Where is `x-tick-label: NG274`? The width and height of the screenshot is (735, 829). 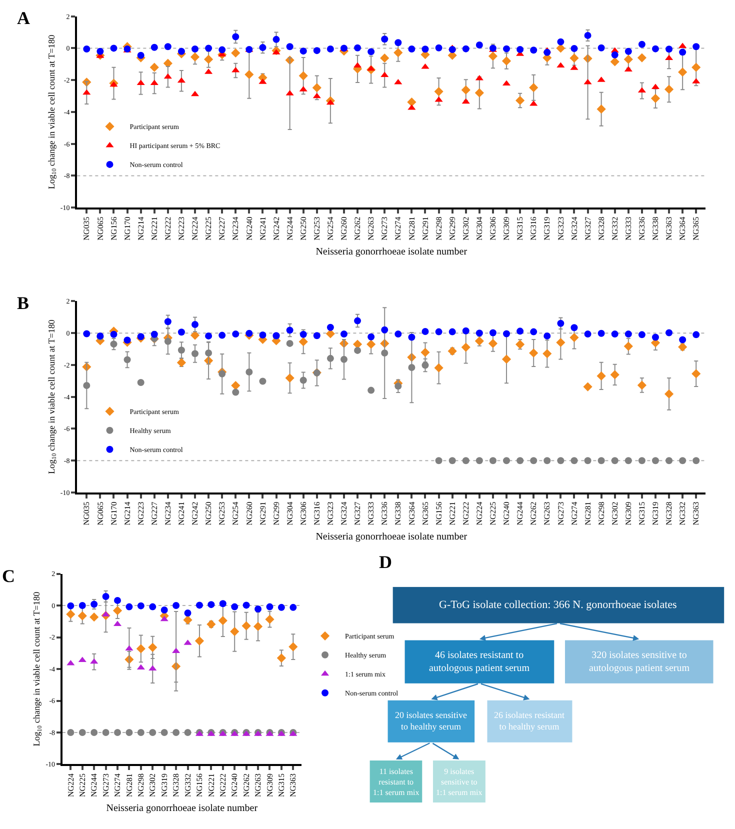 x-tick-label: NG274 is located at coordinates (398, 228).